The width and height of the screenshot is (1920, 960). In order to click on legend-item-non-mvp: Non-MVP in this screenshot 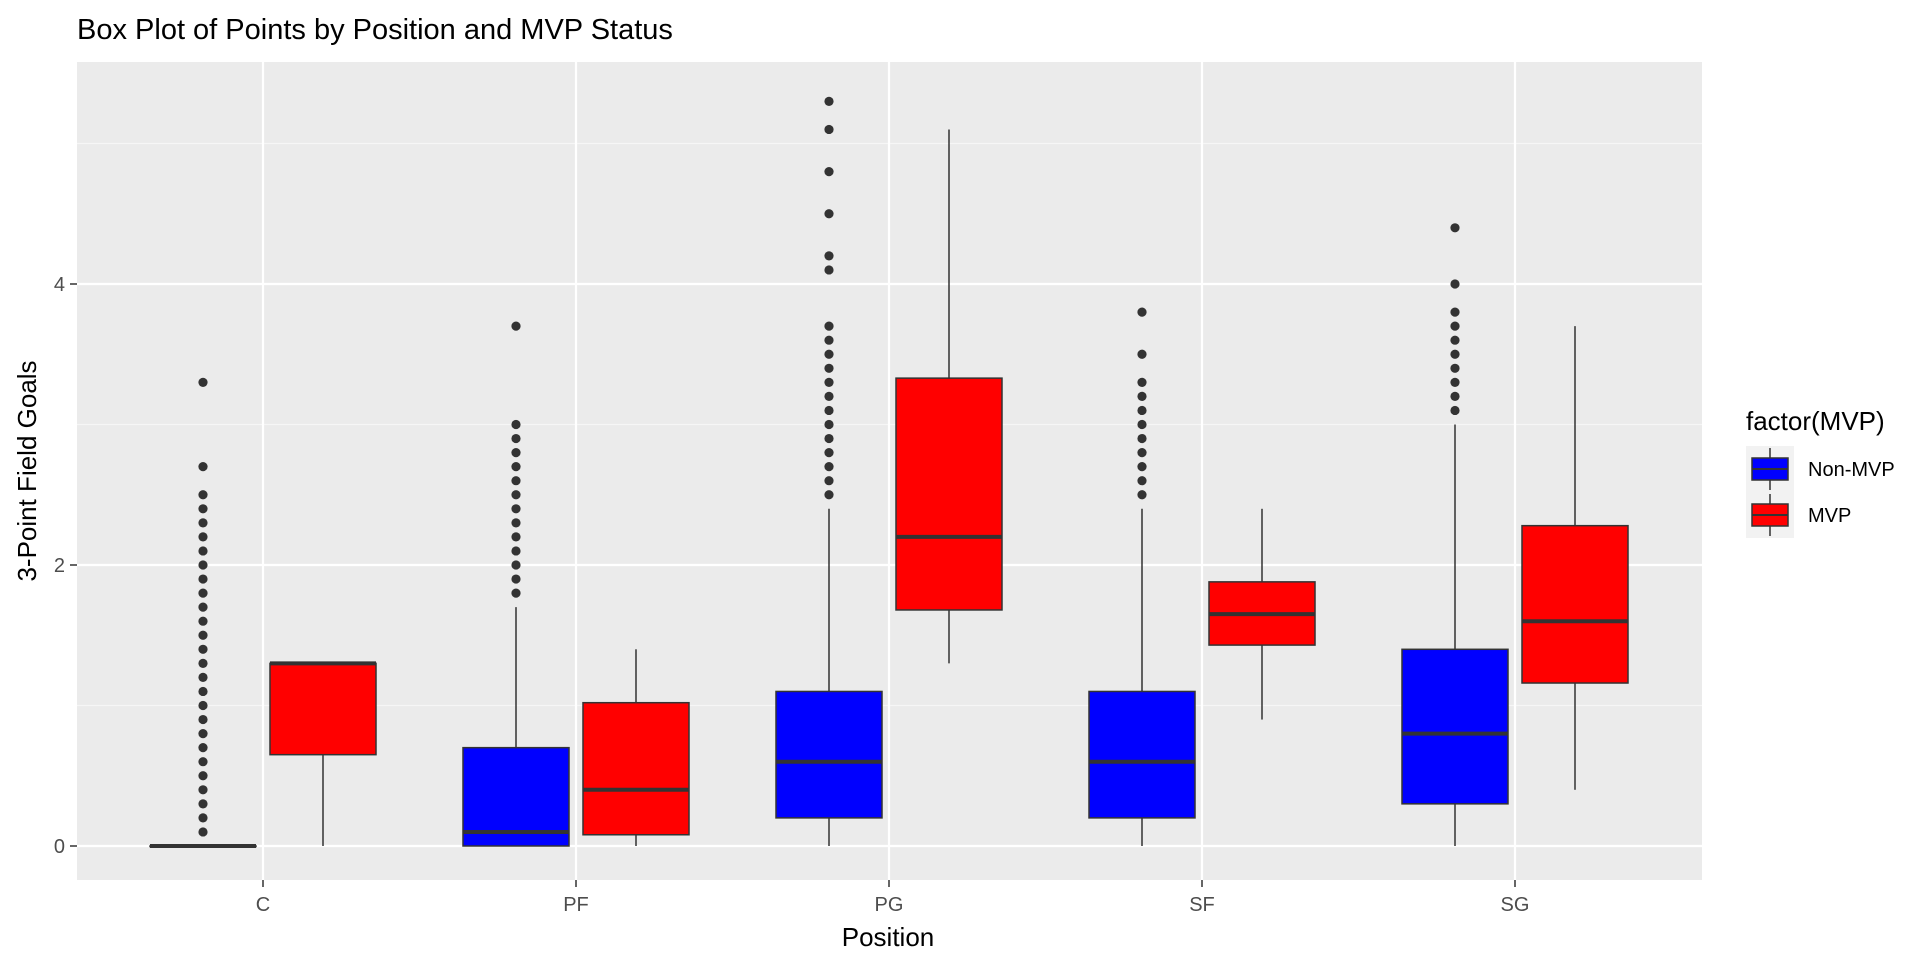, I will do `click(1820, 469)`.